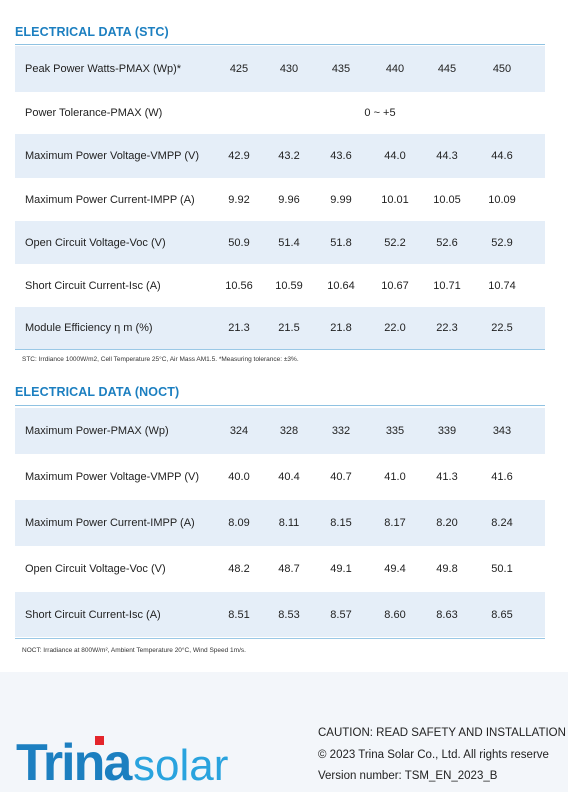 Image resolution: width=568 pixels, height=792 pixels. What do you see at coordinates (289, 477) in the screenshot?
I see `value-cell: 40.4` at bounding box center [289, 477].